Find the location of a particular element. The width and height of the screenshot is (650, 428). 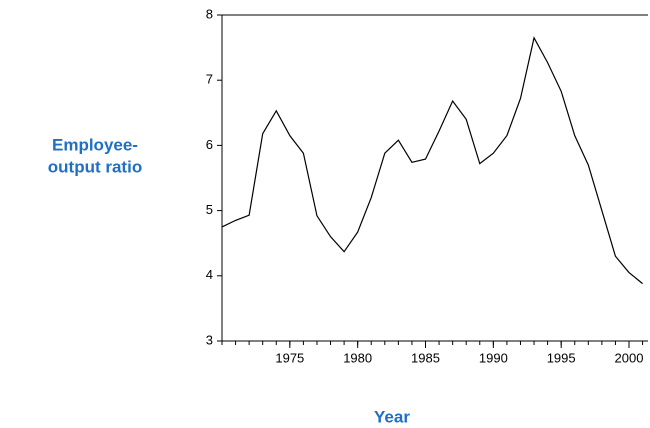

y-axis-label: Employee- is located at coordinates (95, 144).